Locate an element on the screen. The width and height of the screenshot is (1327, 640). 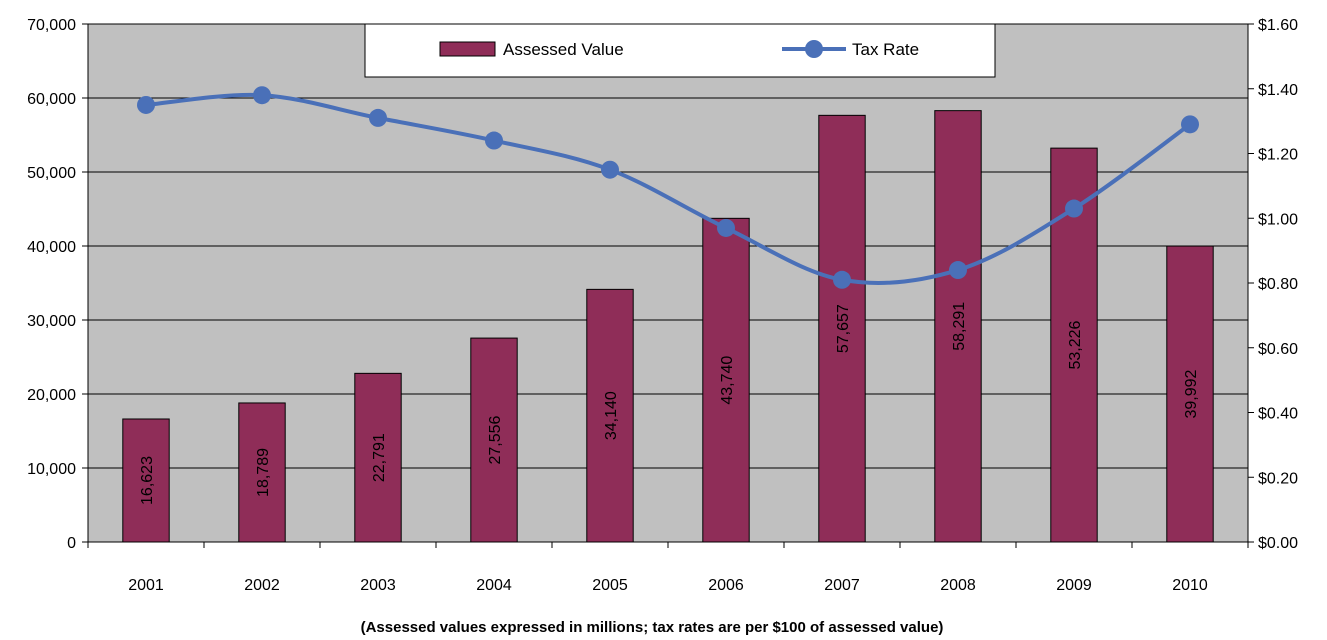
x-tick-label: 2006 is located at coordinates (726, 585).